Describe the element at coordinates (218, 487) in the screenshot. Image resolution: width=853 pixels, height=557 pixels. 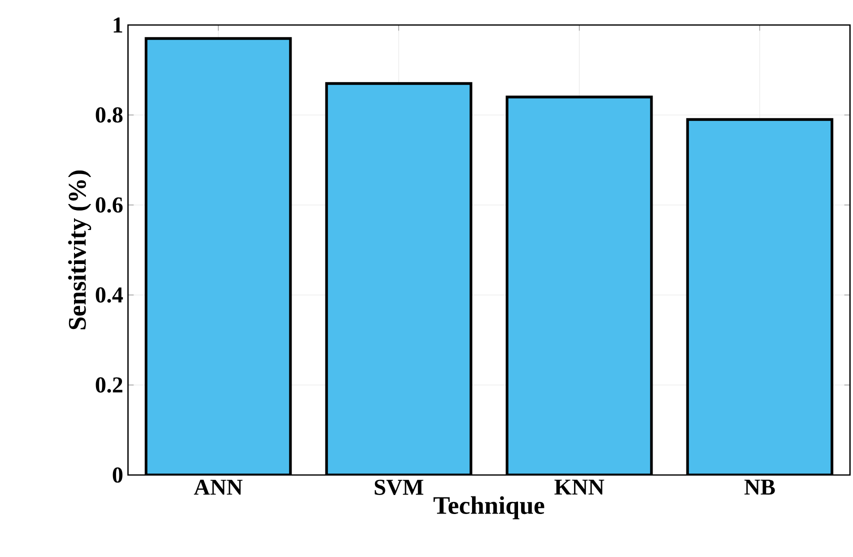
I see `x-tick-label: ANN` at that location.